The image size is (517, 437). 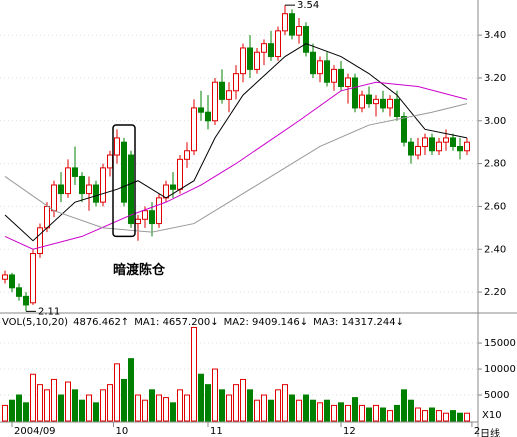 I want to click on high-label: 3.54, so click(x=308, y=5).